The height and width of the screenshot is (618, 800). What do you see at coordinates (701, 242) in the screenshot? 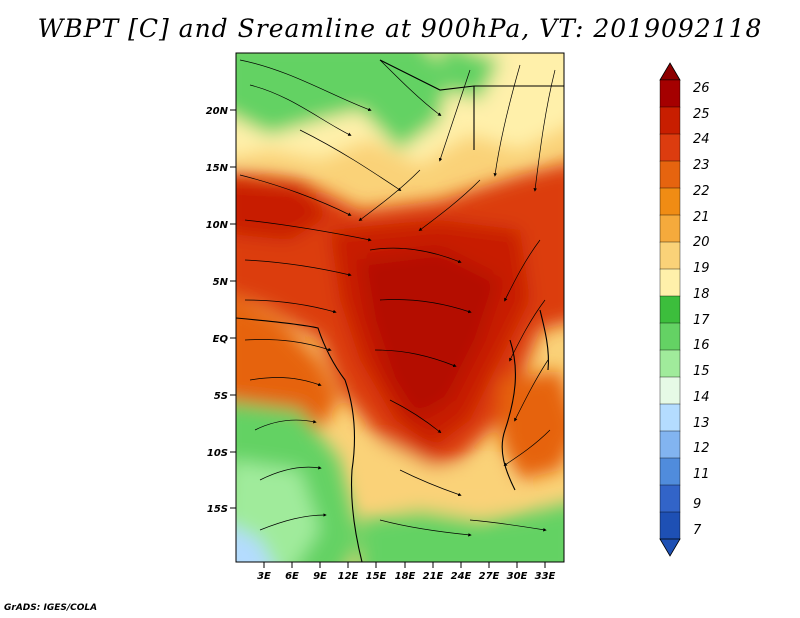
I see `colorbar-label: 20` at bounding box center [701, 242].